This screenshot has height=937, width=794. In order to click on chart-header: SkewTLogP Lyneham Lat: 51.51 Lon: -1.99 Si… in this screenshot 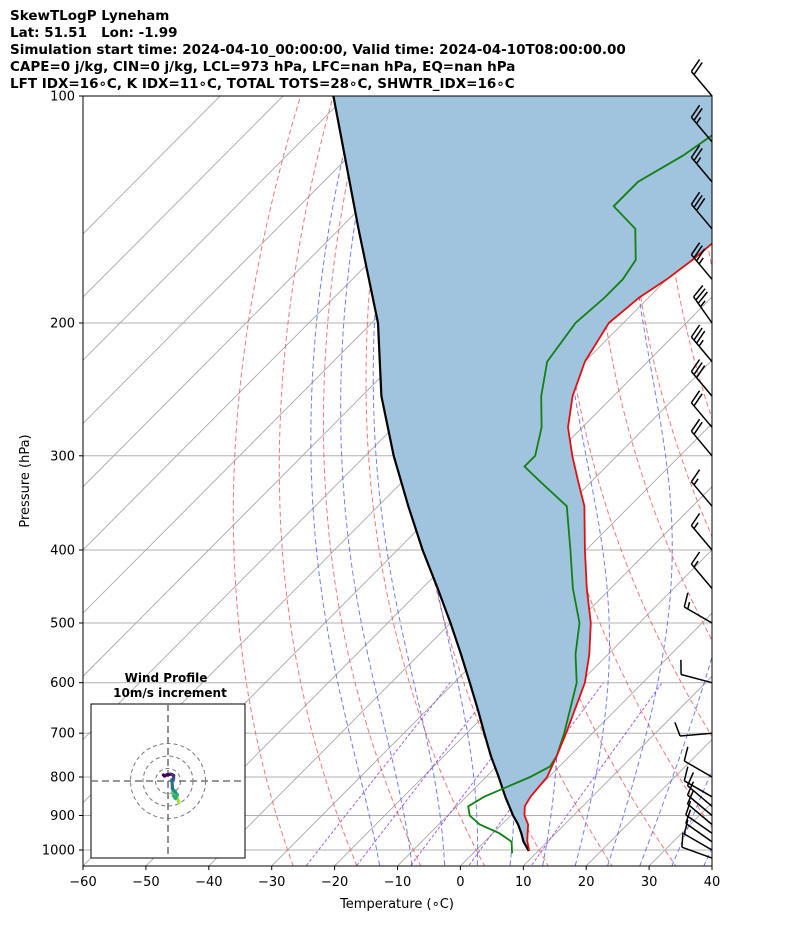, I will do `click(318, 50)`.